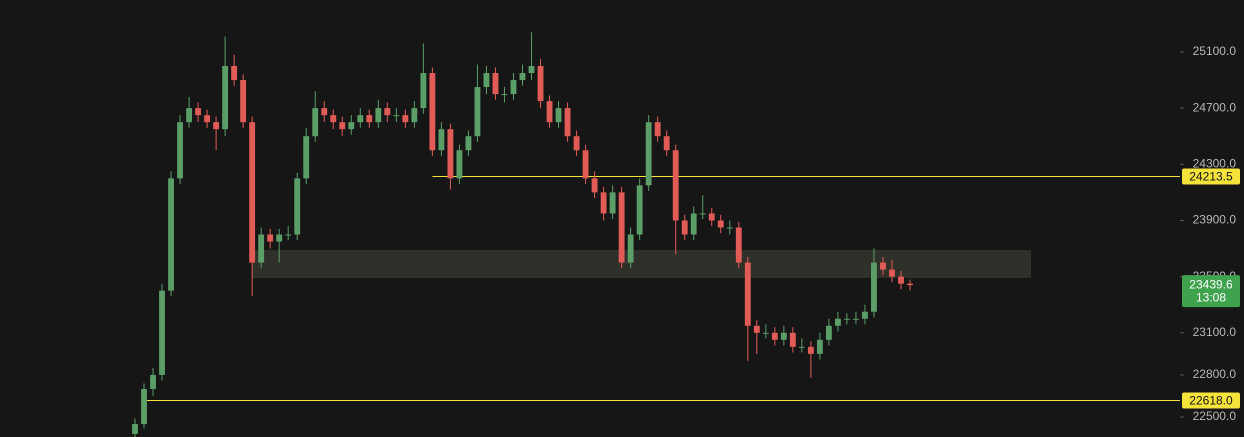  Describe the element at coordinates (1215, 374) in the screenshot. I see `y-tick-label: 22800.0` at that location.